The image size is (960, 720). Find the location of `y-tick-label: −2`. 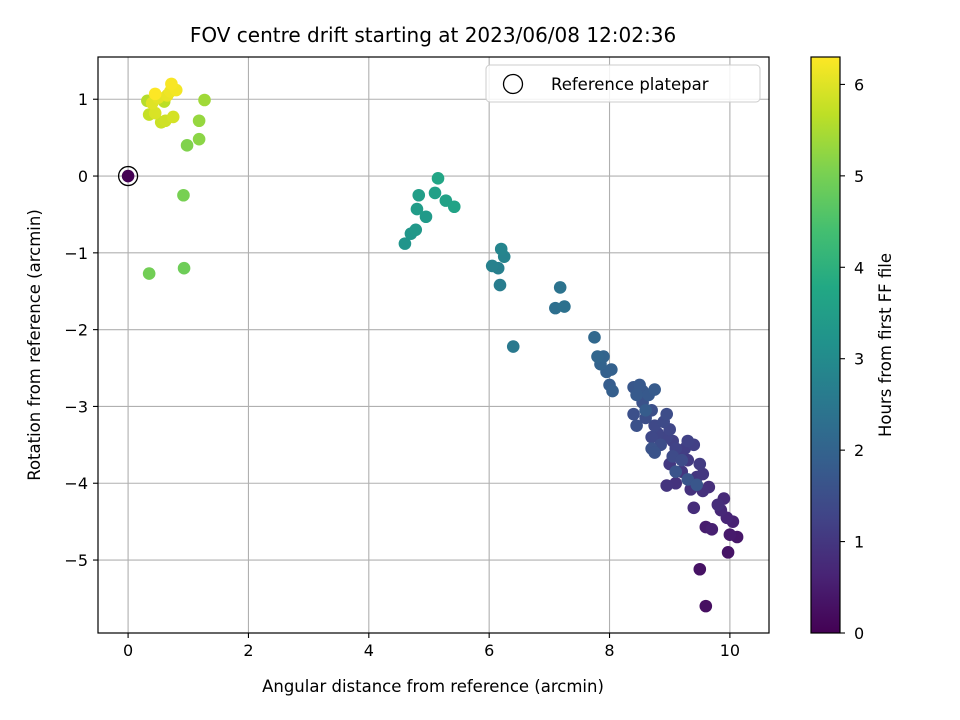

y-tick-label: −2 is located at coordinates (76, 330).